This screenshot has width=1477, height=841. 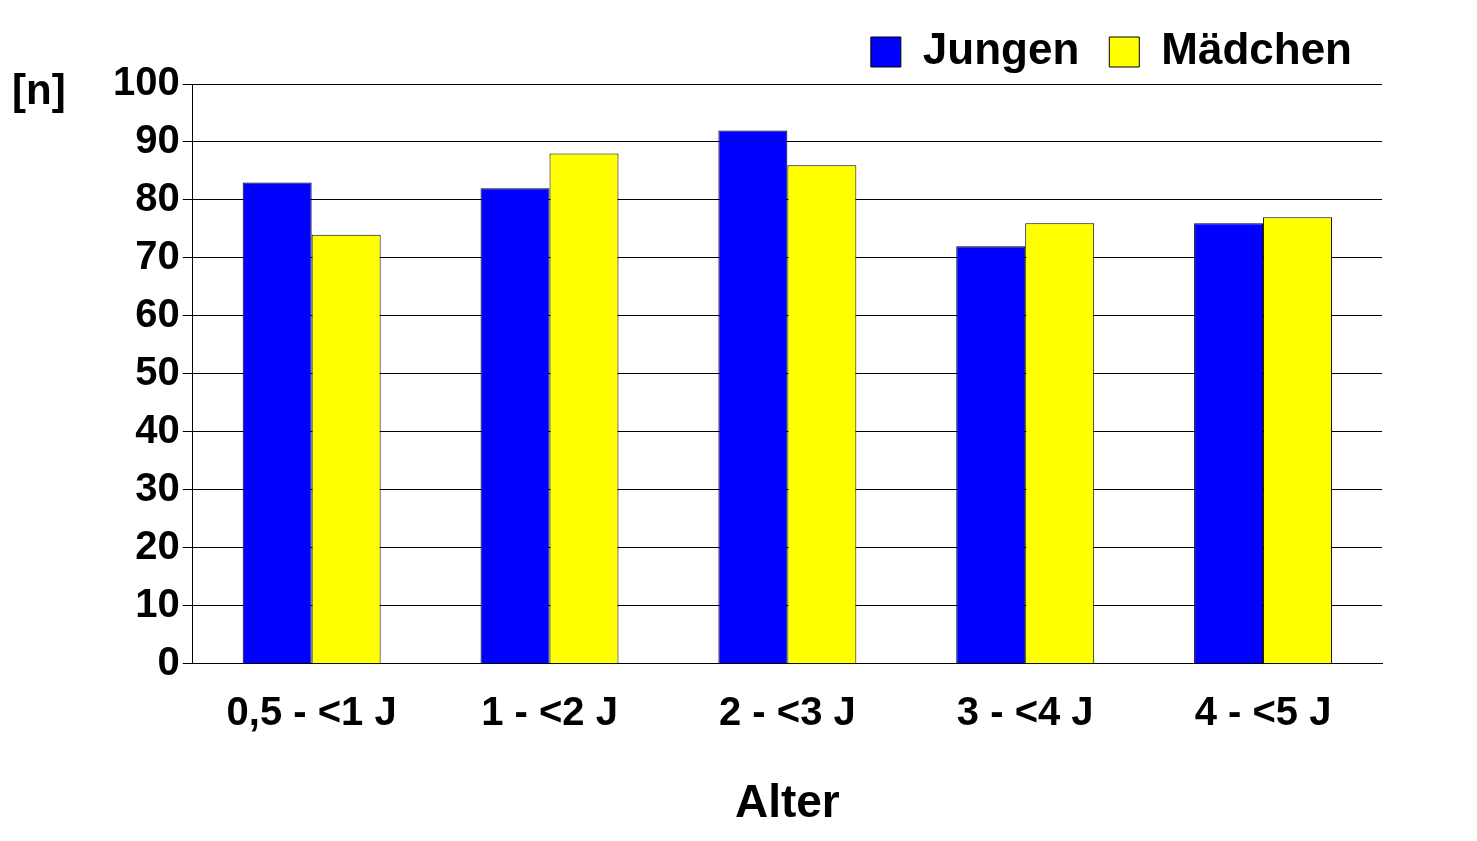 What do you see at coordinates (1025, 710) in the screenshot?
I see `x-tick-label: 3 - <4 J` at bounding box center [1025, 710].